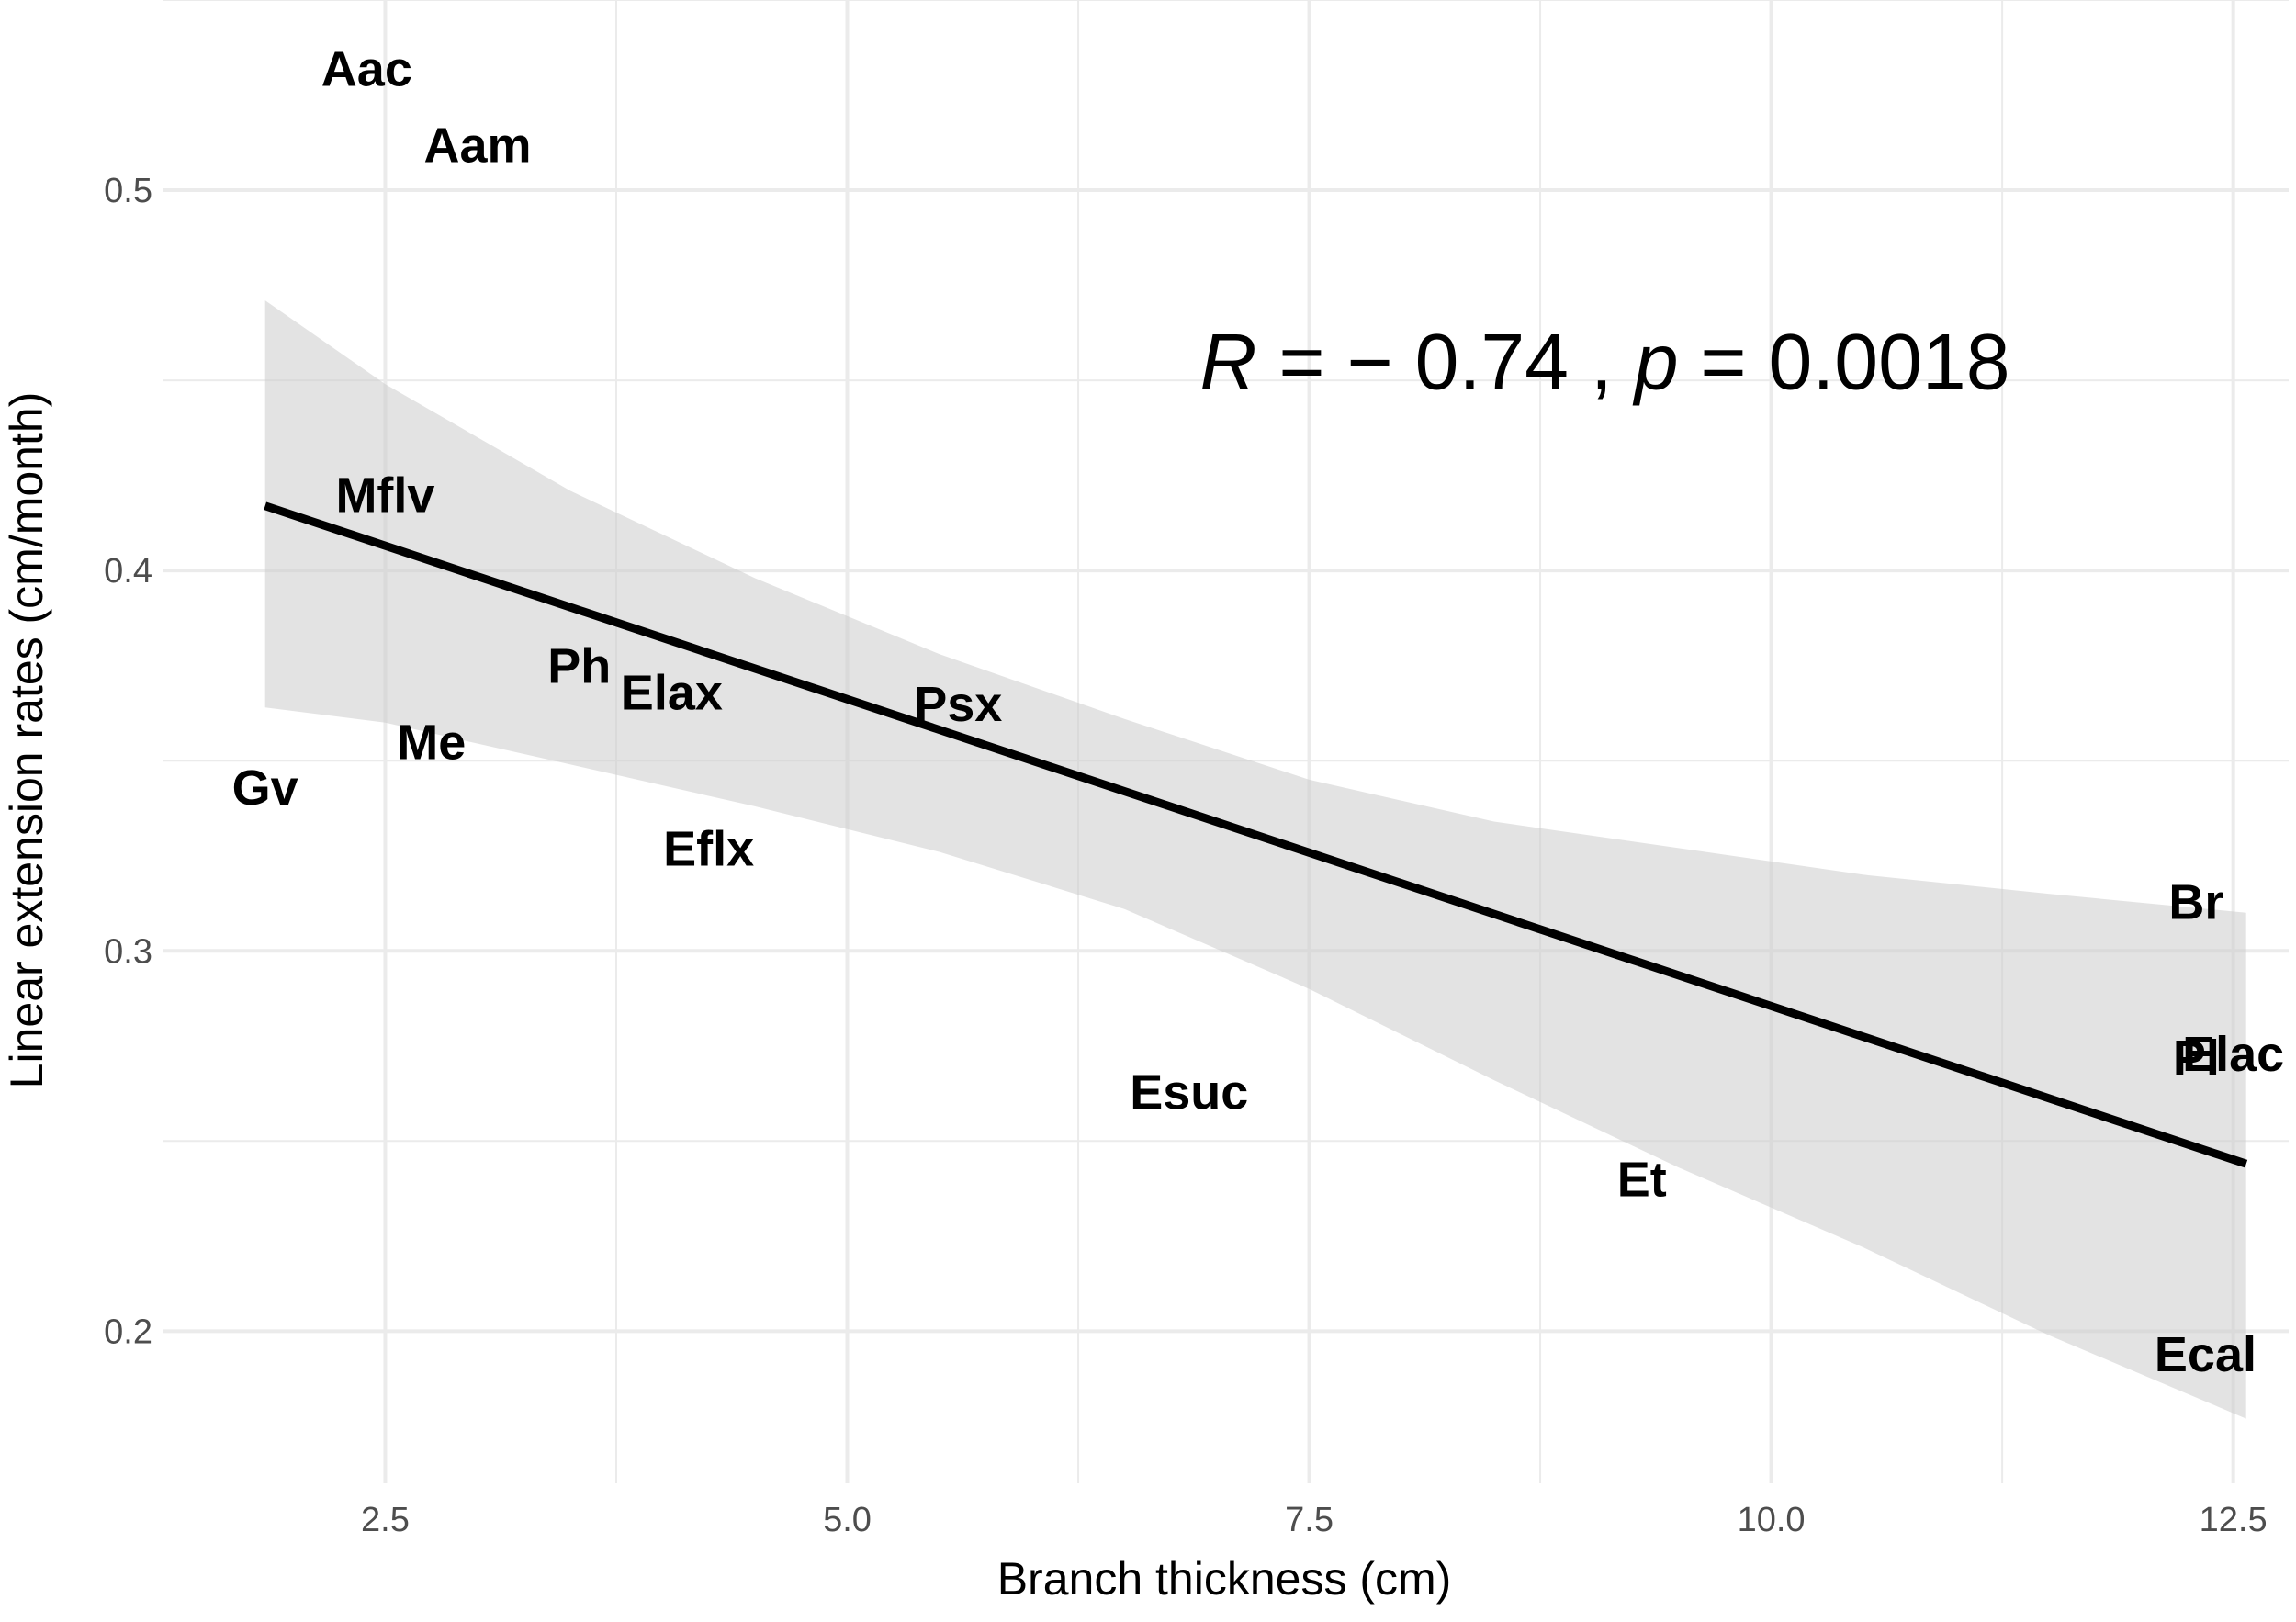  What do you see at coordinates (128, 191) in the screenshot?
I see `y-tick-label: 0.5` at bounding box center [128, 191].